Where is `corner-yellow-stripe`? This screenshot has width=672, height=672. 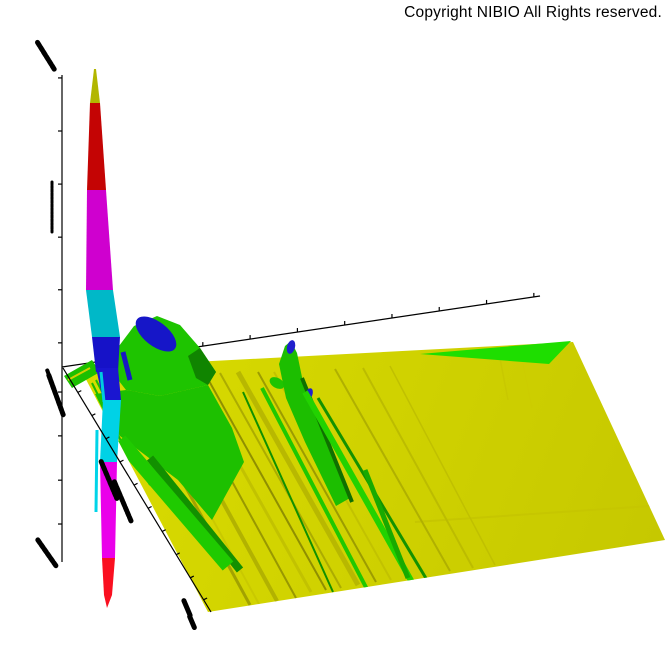
corner-yellow-stripe is located at coordinates (79, 374).